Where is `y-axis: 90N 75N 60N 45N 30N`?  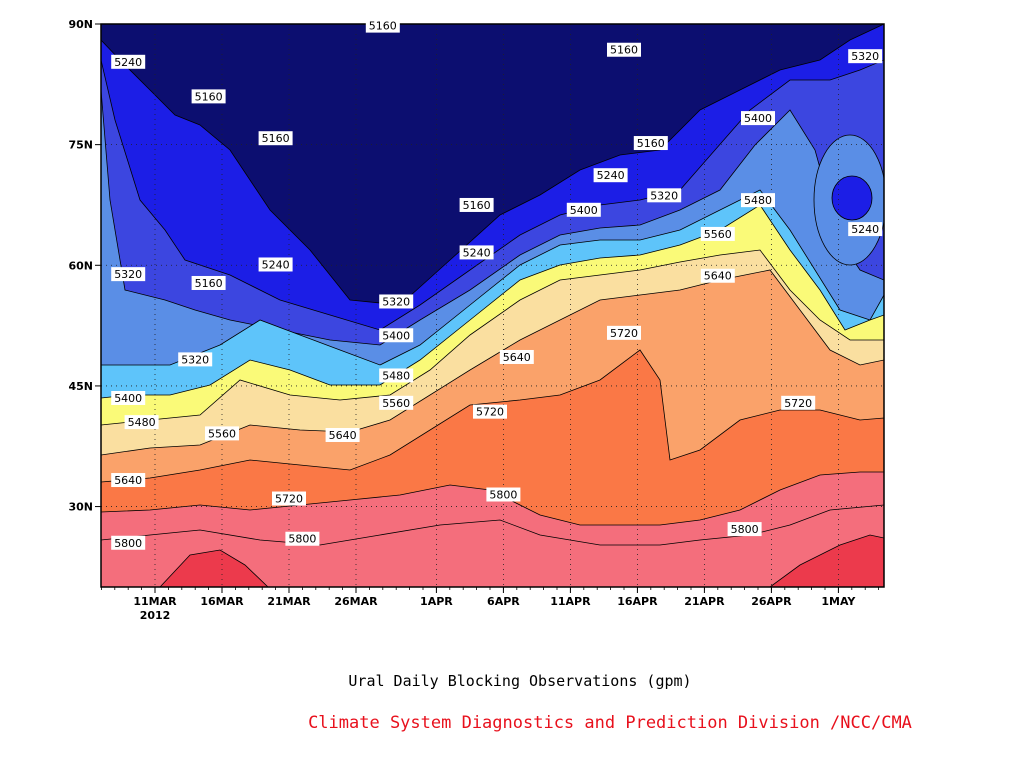
y-axis: 90N 75N 60N 45N 30N is located at coordinates (84, 266).